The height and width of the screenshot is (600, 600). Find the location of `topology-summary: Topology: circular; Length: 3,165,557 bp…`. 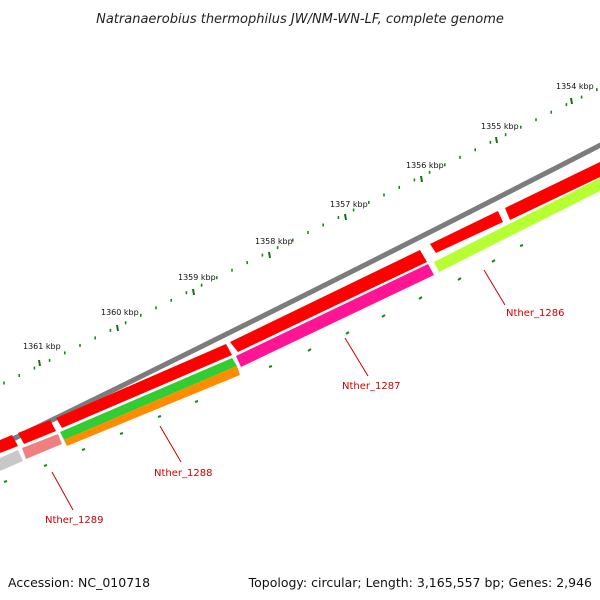

topology-summary: Topology: circular; Length: 3,165,557 bp… is located at coordinates (420, 582).